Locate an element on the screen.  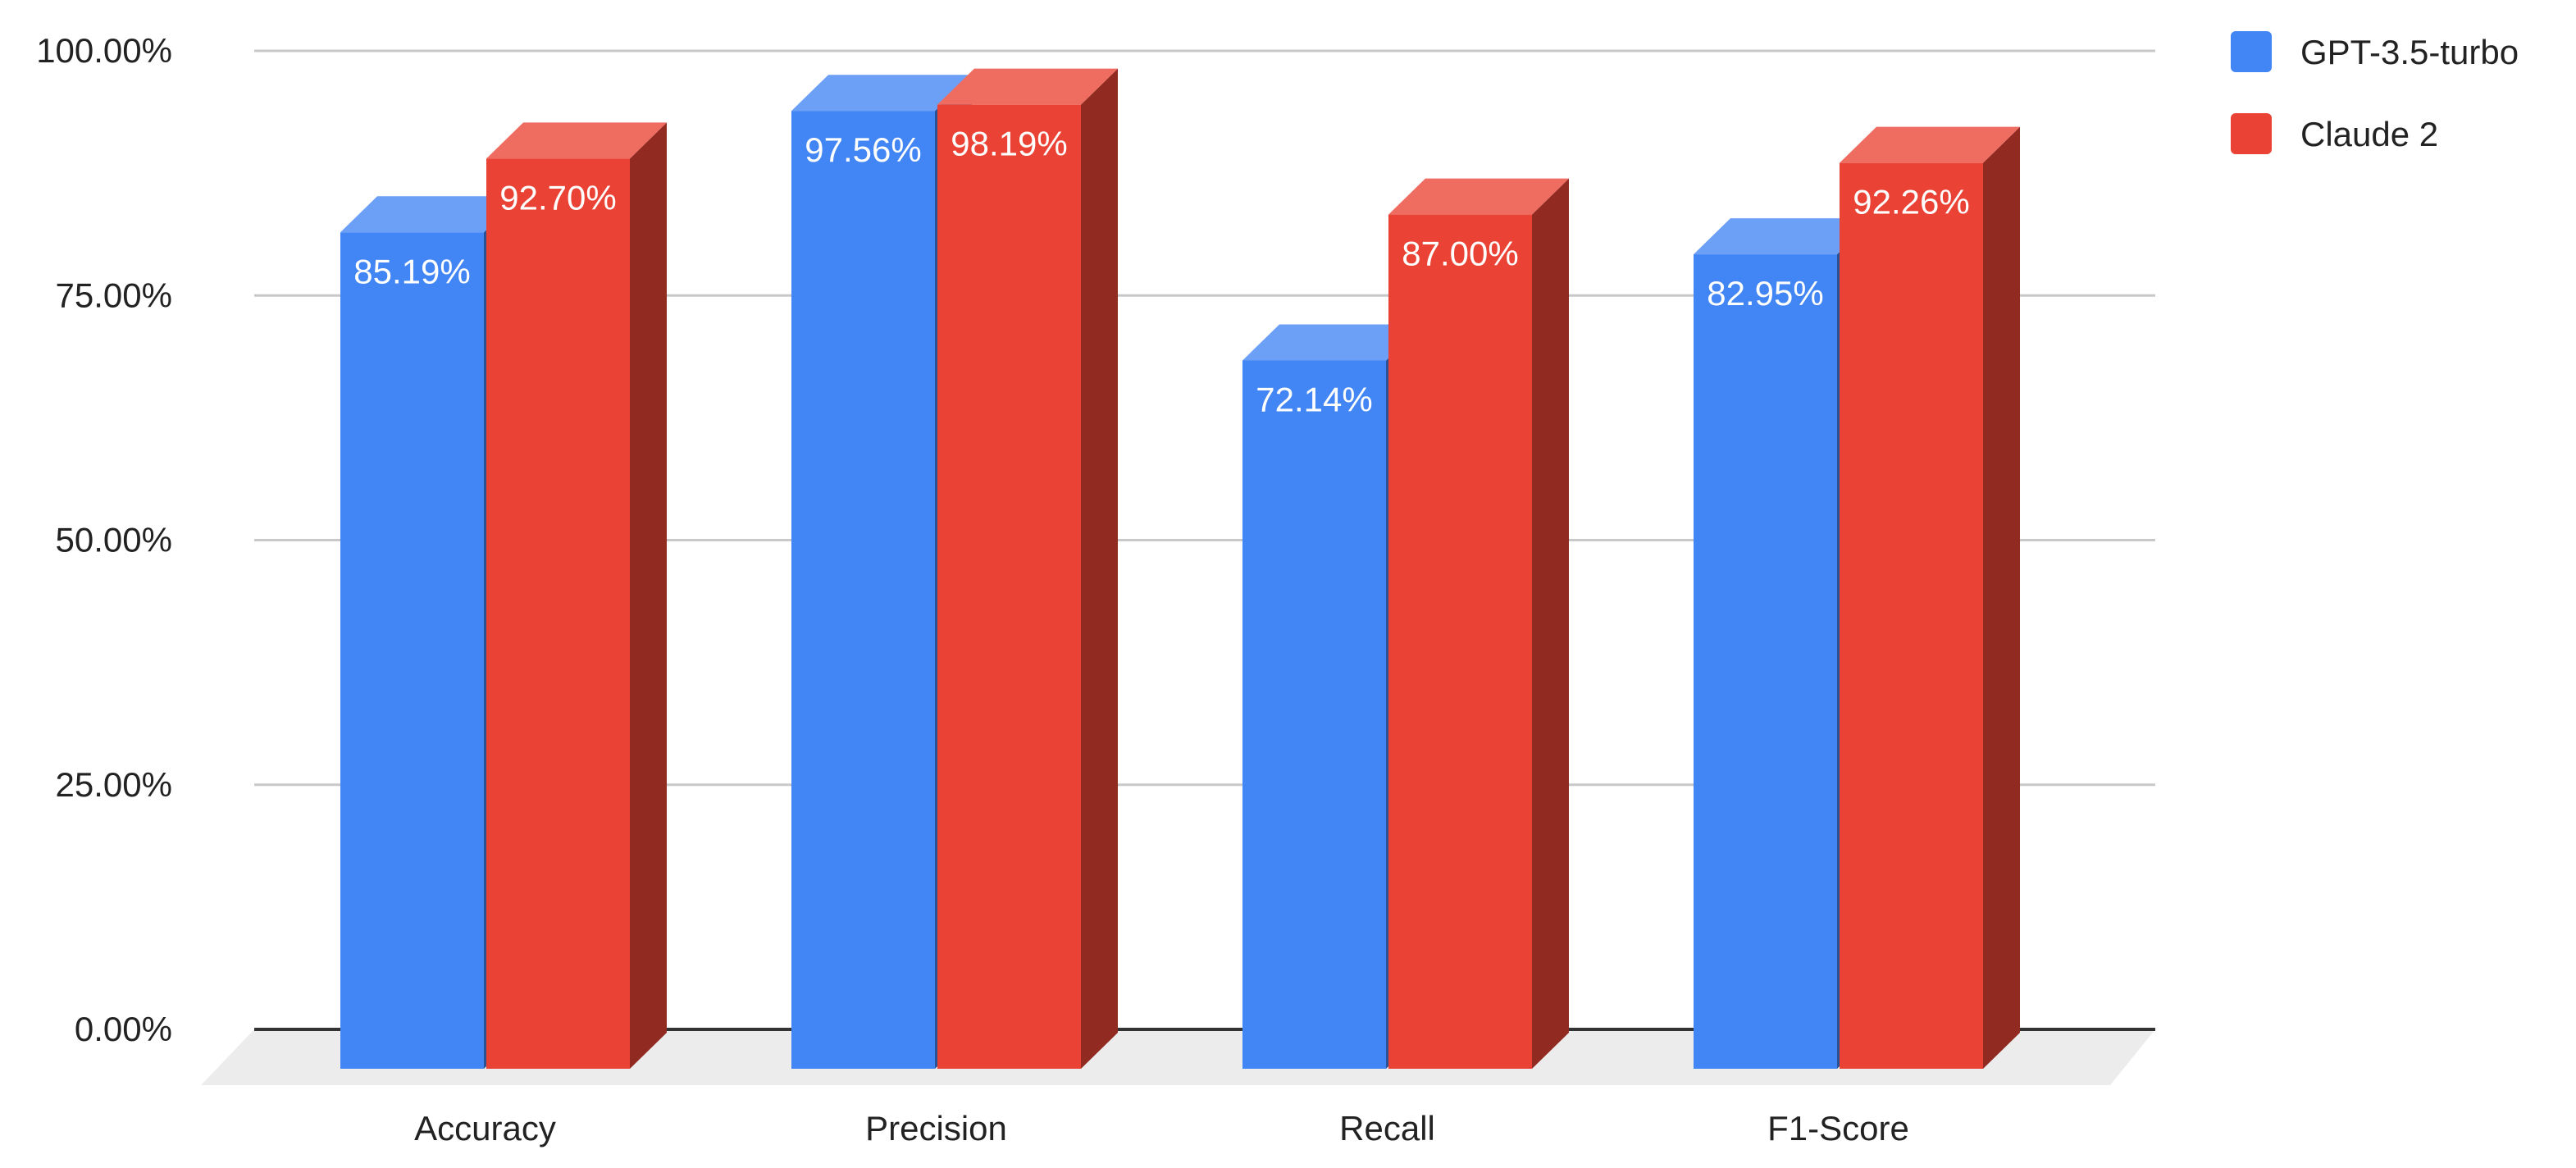
x-category-label: Accuracy is located at coordinates (485, 1128).